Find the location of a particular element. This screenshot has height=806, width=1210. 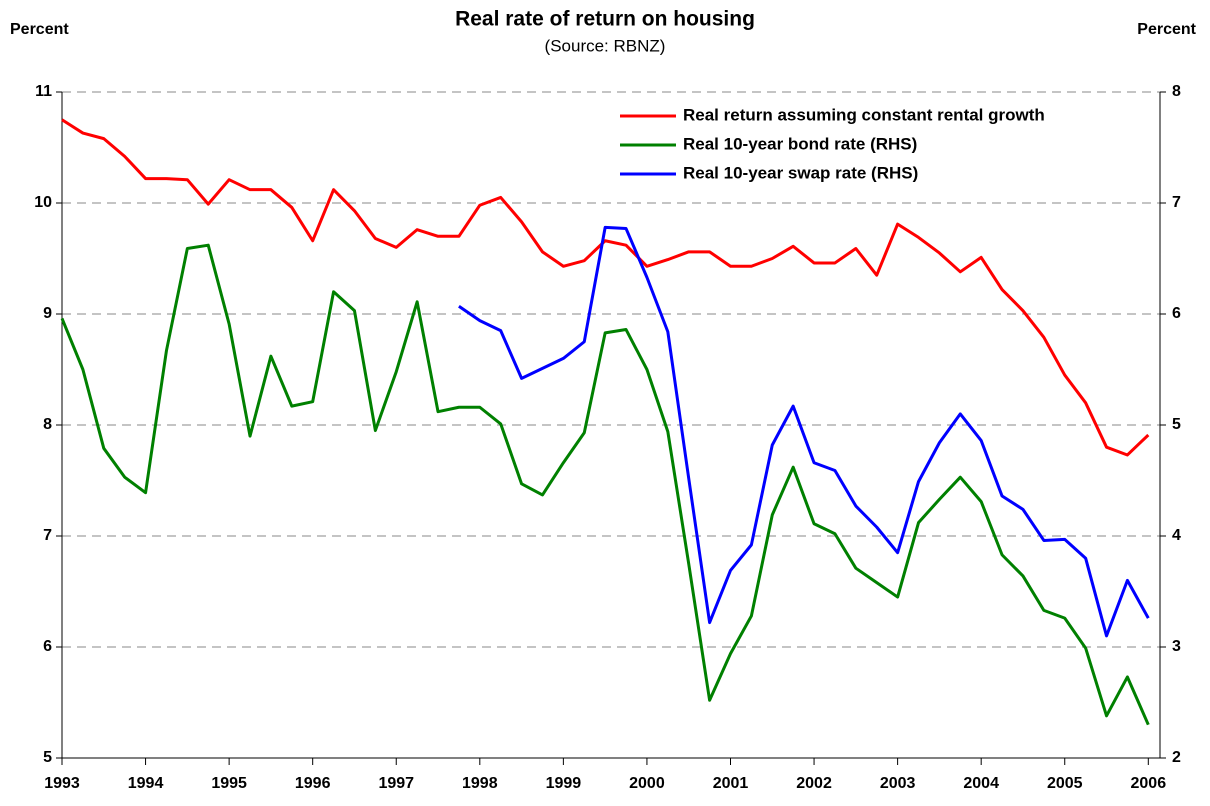

legend-label: Real 10-year bond rate (RHS) is located at coordinates (800, 143).